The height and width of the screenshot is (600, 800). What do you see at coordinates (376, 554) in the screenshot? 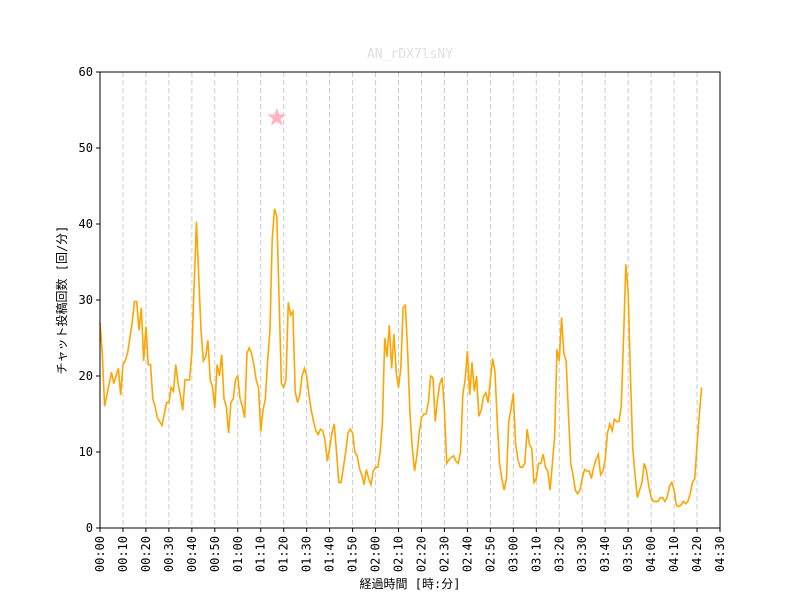
I see `x-tick-label: 02:00` at bounding box center [376, 554].